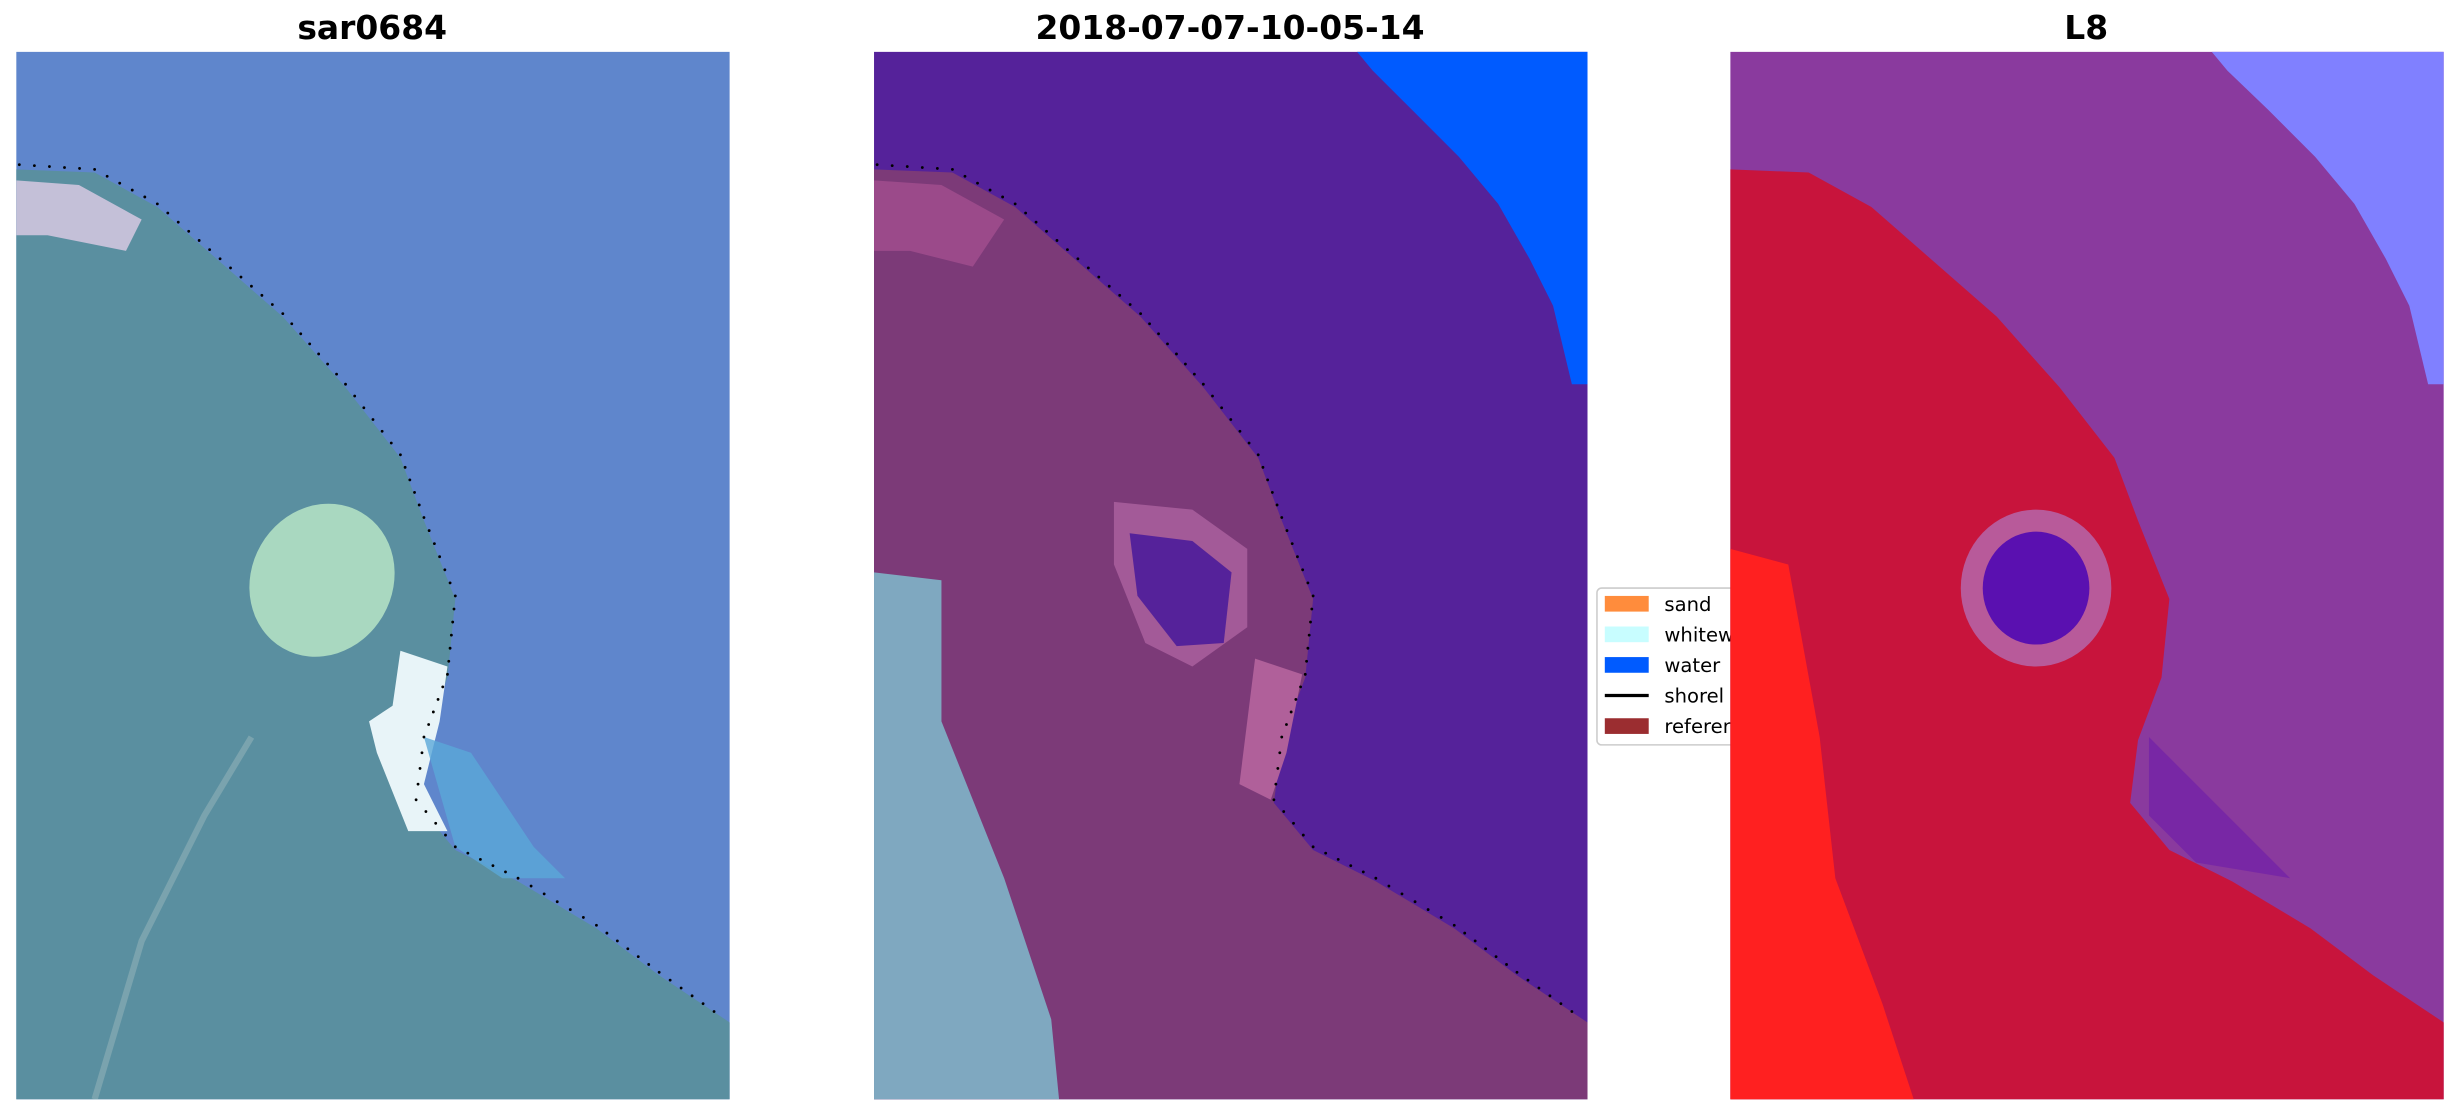 This screenshot has width=2460, height=1115. I want to click on legend: sand whitew water shorel referen, so click(1667, 666).